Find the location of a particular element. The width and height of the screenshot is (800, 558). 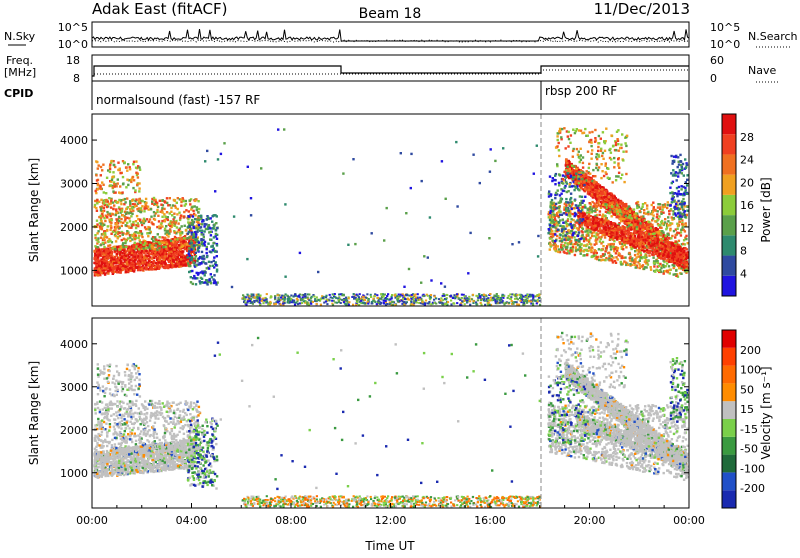

nsky-panel: N.Sky 10^5 10^0 10^5 10^0 N.Search is located at coordinates (401, 36).